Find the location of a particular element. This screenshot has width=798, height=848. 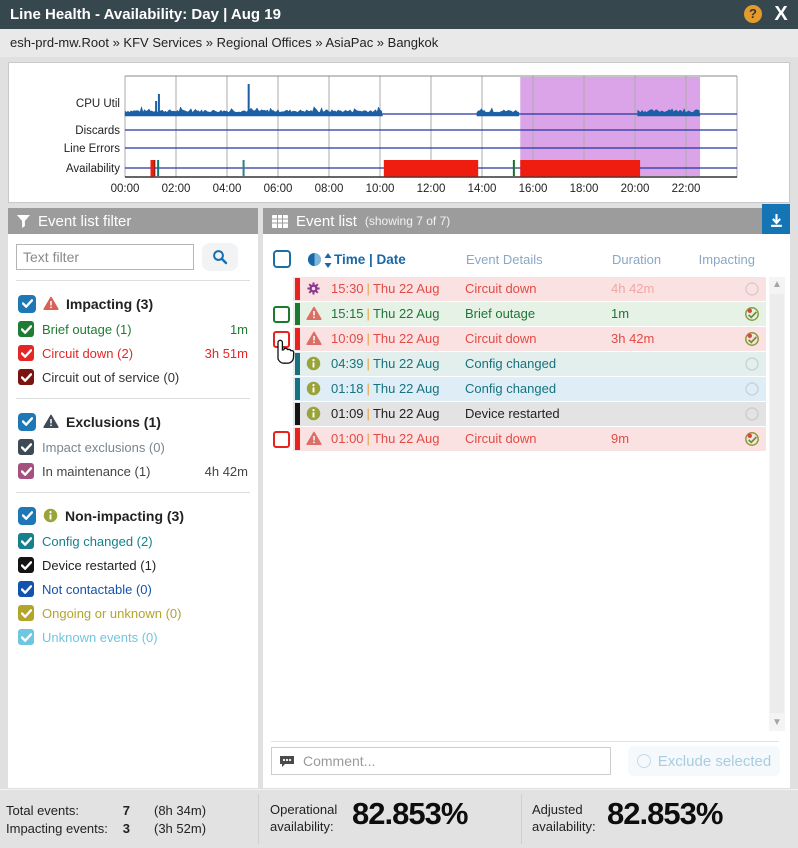

filter-group-header: Impacting (3) is located at coordinates (133, 303).